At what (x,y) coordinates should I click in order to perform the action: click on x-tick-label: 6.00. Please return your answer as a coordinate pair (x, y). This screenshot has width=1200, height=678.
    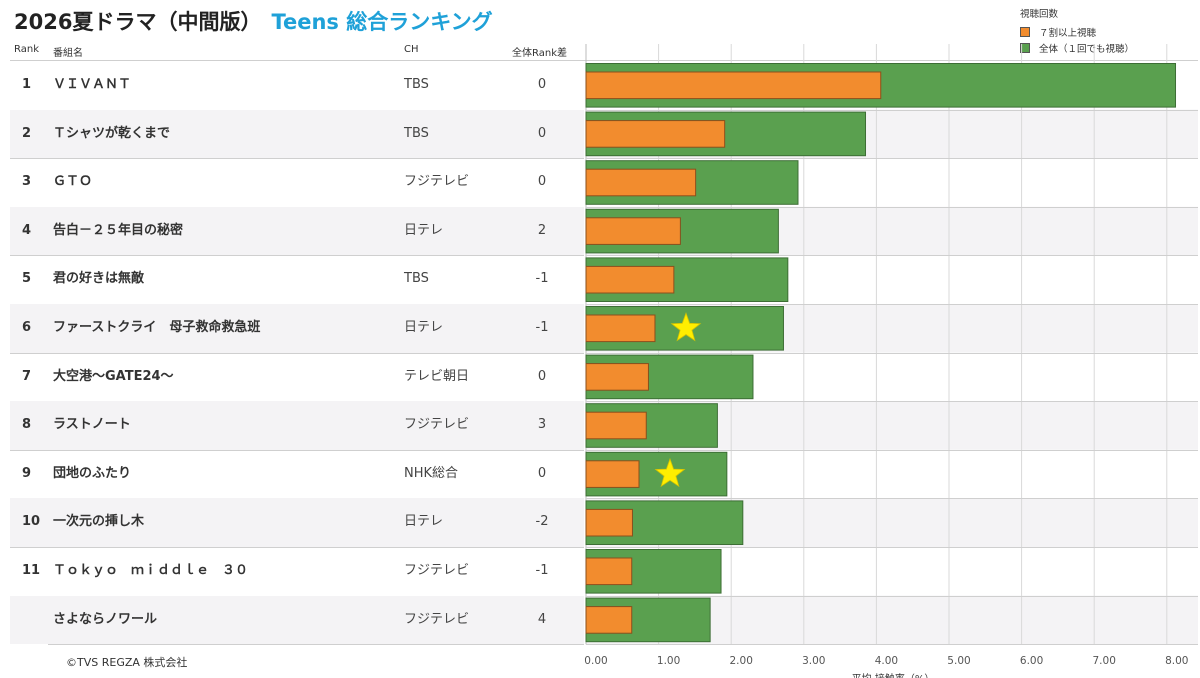
    Looking at the image, I should click on (1031, 661).